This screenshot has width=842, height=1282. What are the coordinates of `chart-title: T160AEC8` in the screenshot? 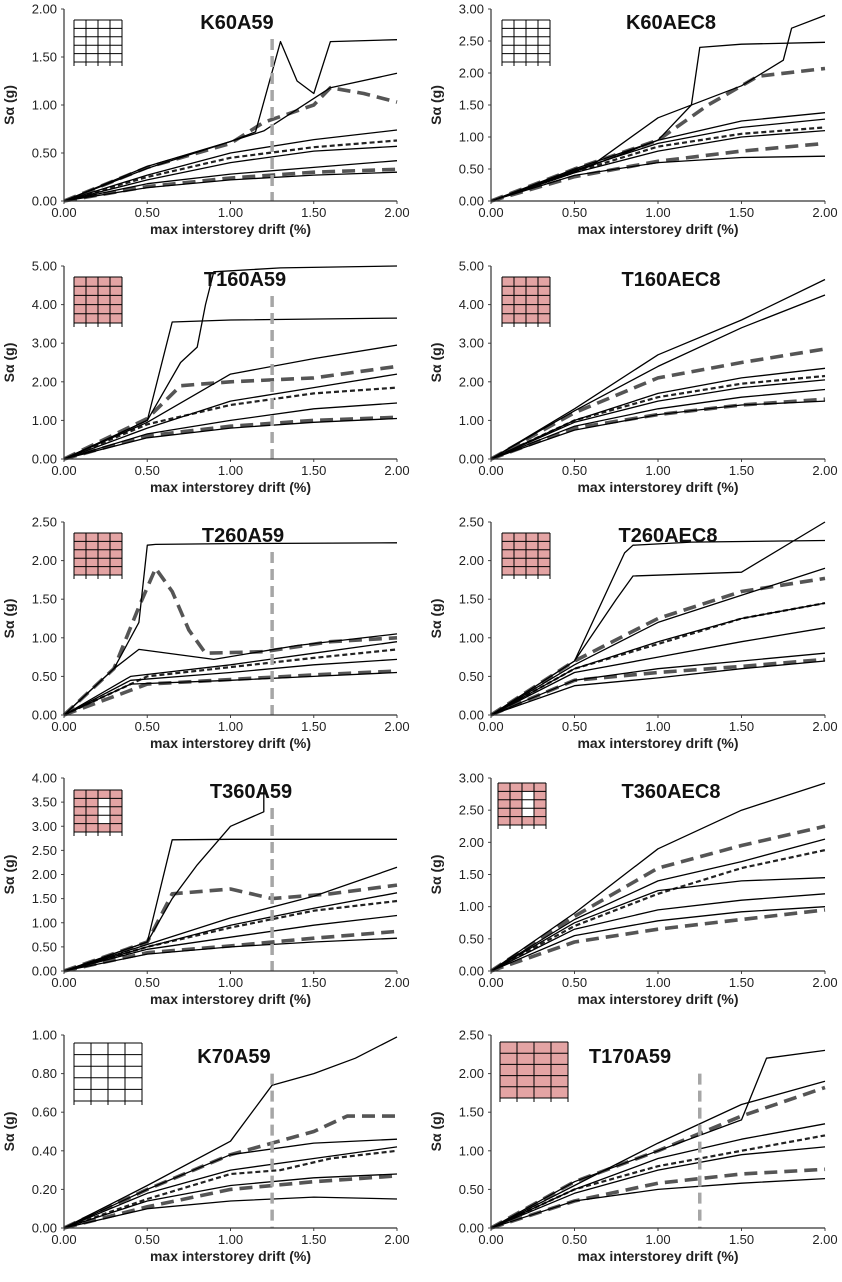 It's located at (671, 280).